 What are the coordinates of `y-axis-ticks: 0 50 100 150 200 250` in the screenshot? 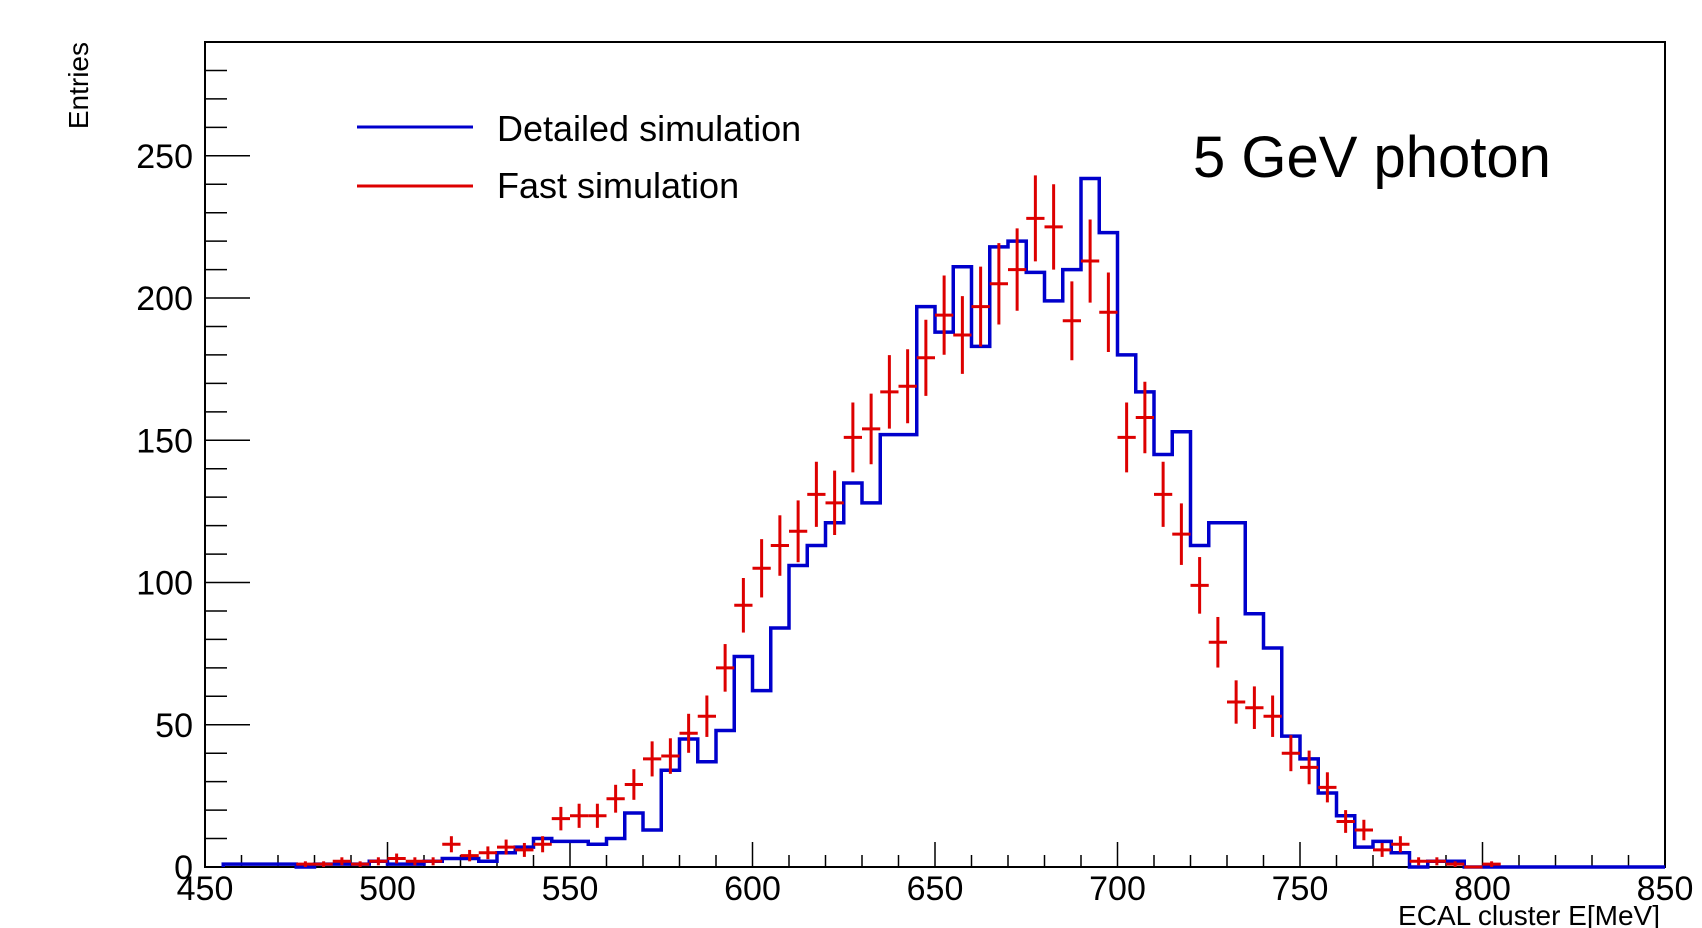 It's located at (193, 464).